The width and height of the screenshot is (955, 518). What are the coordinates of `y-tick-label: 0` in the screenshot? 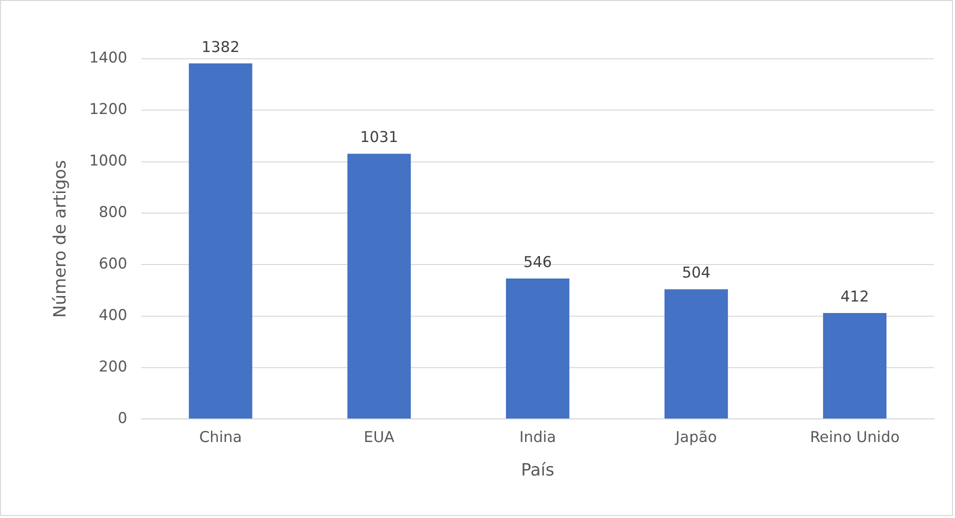 It's located at (123, 417).